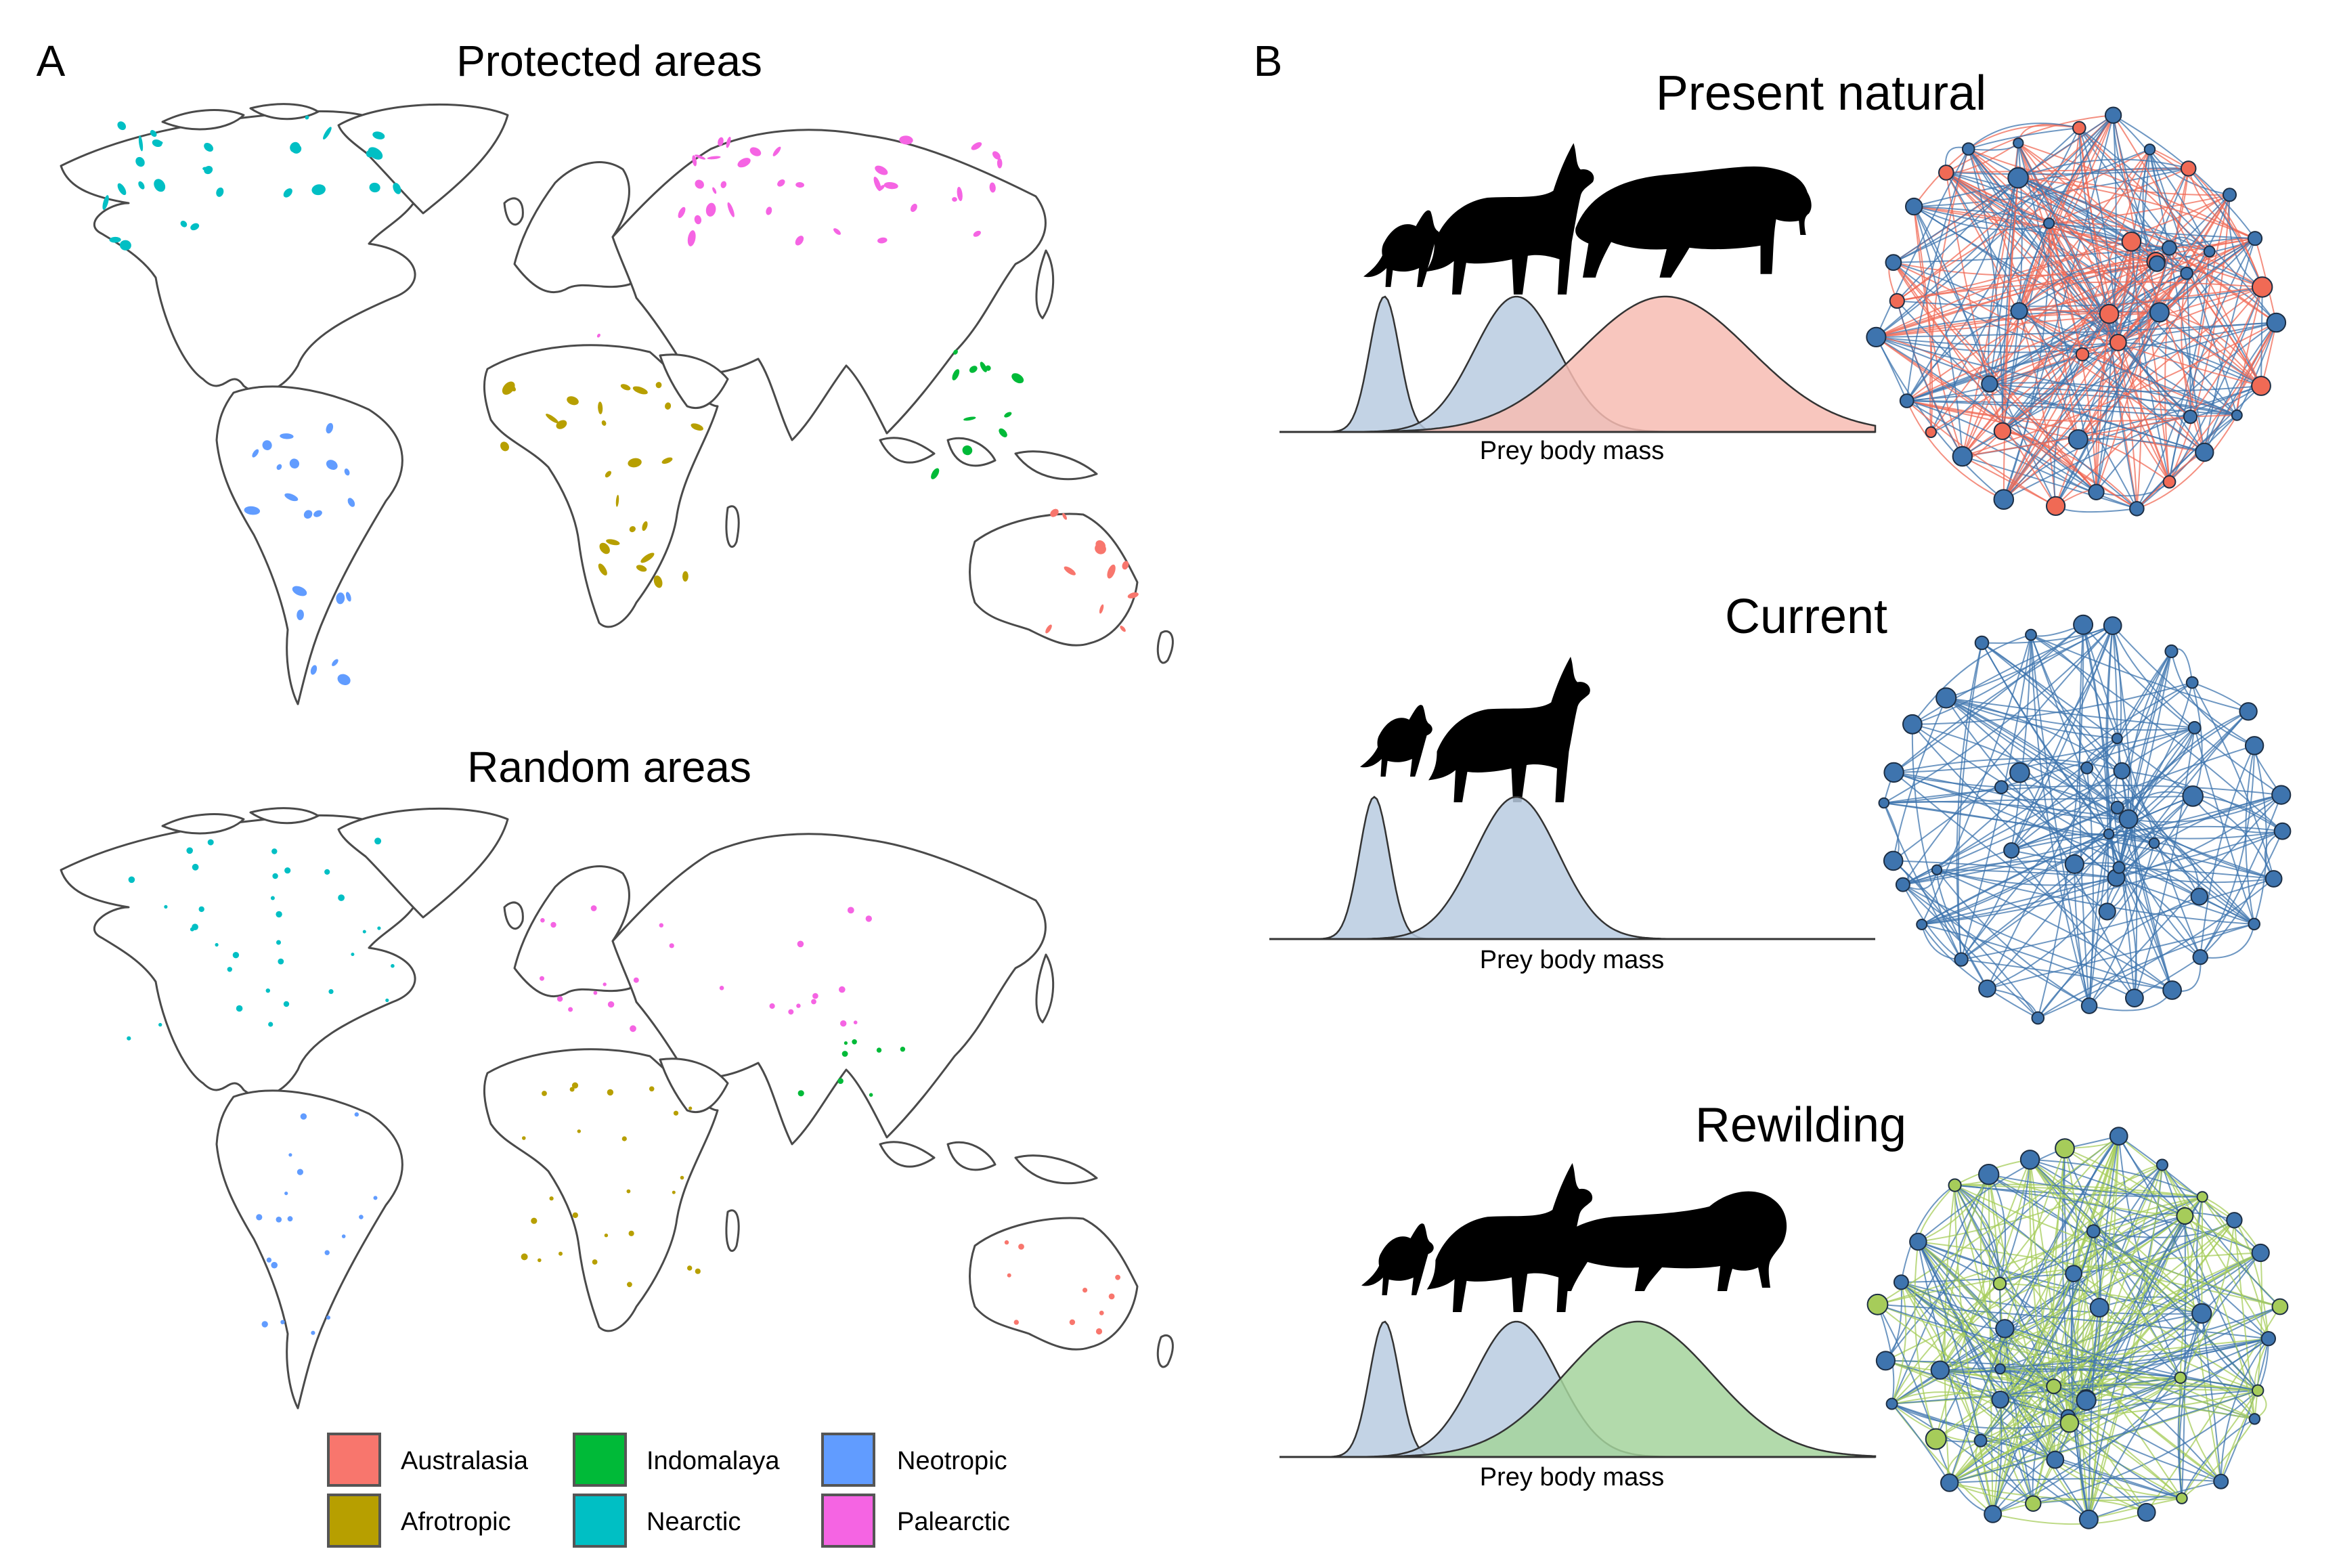  What do you see at coordinates (1577, 868) in the screenshot?
I see `prey-mass-distributions-current` at bounding box center [1577, 868].